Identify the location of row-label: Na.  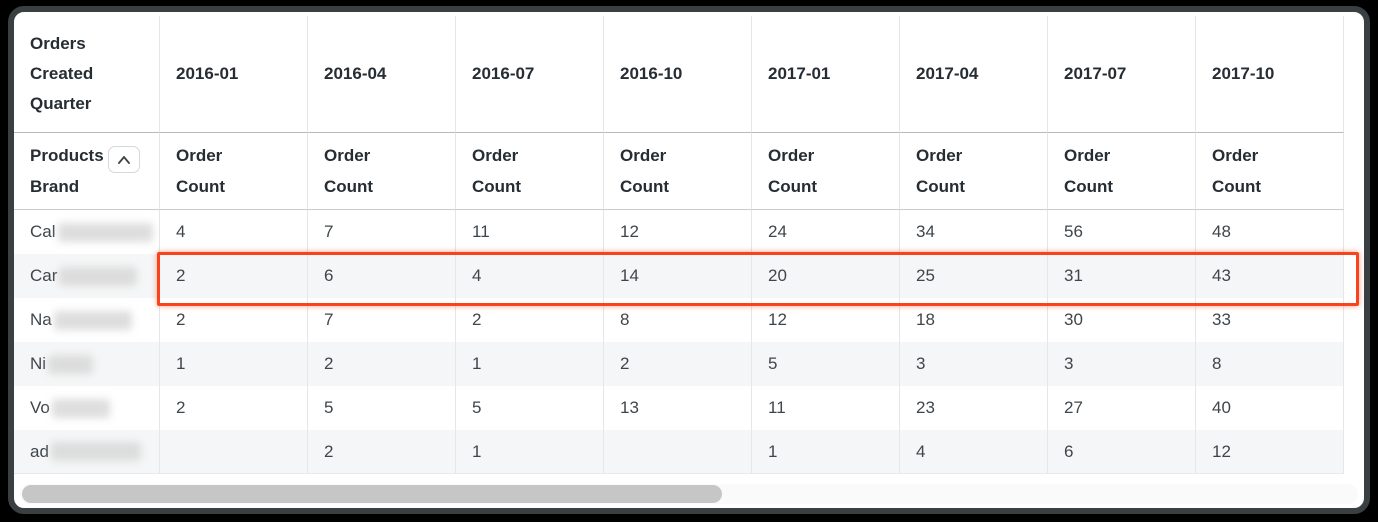
(87, 320).